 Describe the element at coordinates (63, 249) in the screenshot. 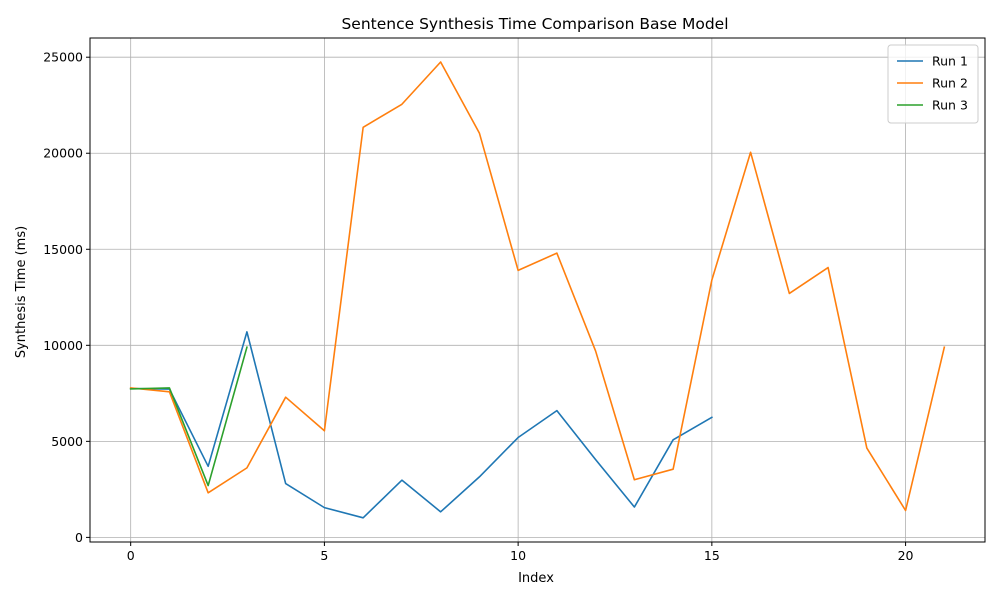

I see `y-tick-label: 15000` at that location.